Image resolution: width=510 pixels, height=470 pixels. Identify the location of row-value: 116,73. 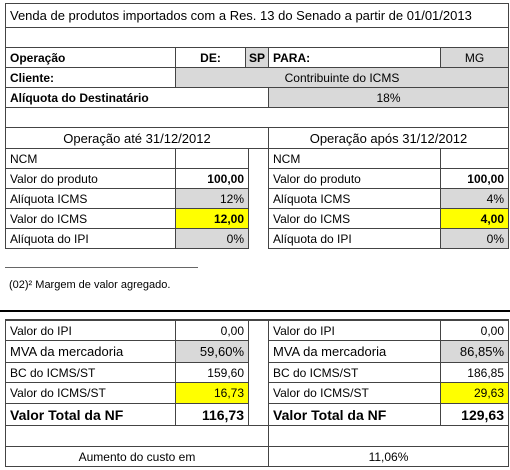
(212, 414).